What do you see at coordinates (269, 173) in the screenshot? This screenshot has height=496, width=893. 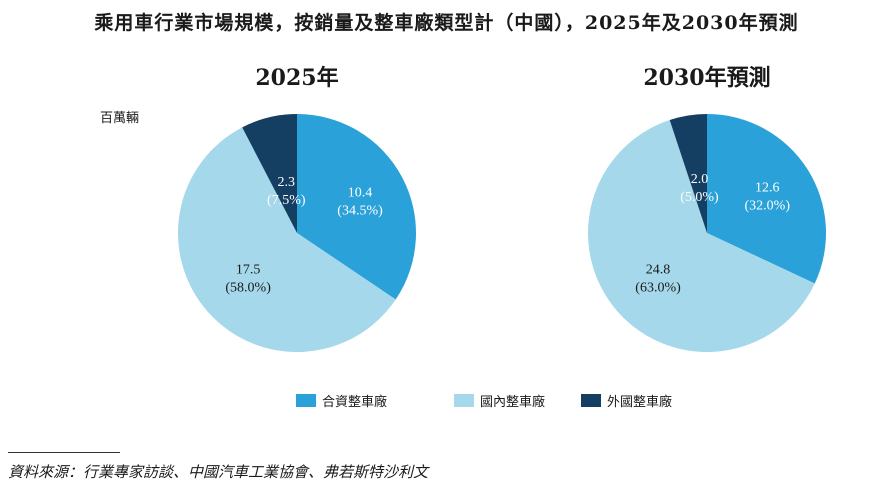 I see `pie-slice-foreign-2025` at bounding box center [269, 173].